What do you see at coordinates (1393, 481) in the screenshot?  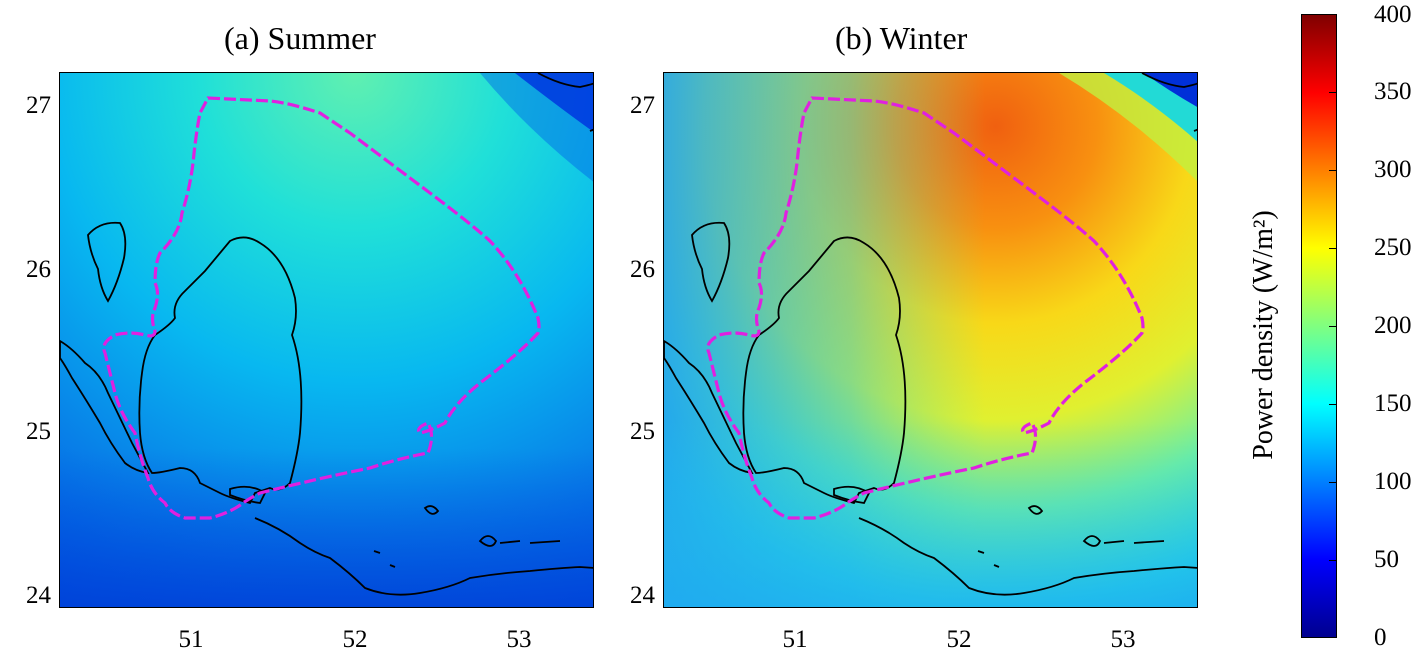 I see `colorbar-tick-label: 100` at bounding box center [1393, 481].